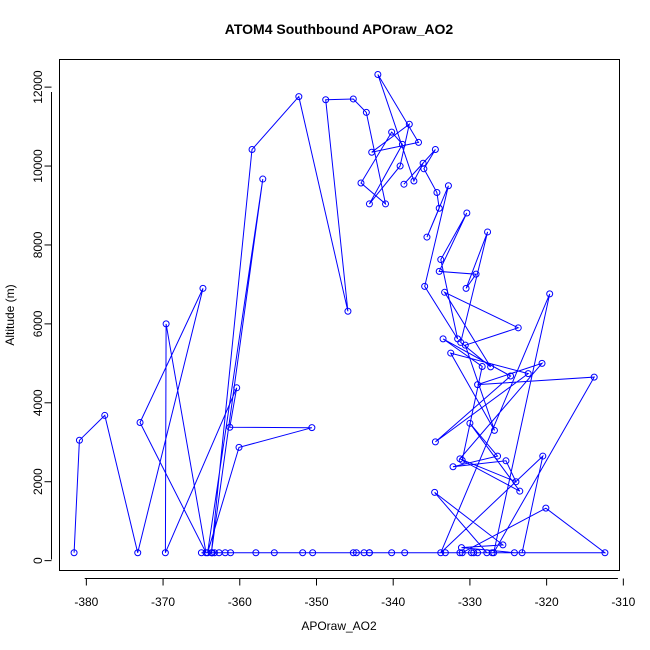  Describe the element at coordinates (240, 602) in the screenshot. I see `x-tick-label: -360` at that location.